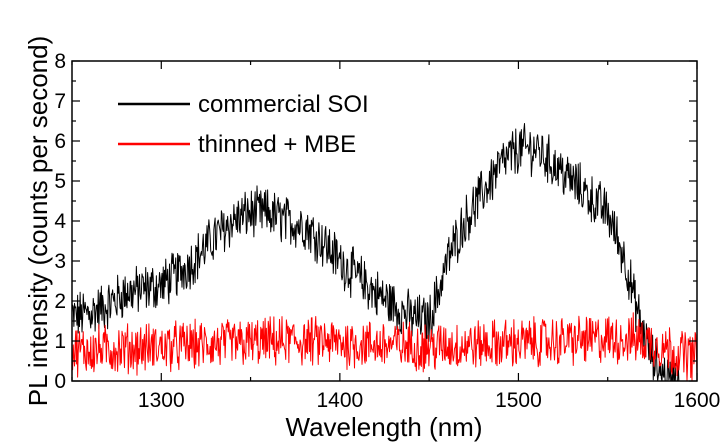 The height and width of the screenshot is (443, 720). I want to click on x-tick-label: 1600, so click(697, 400).